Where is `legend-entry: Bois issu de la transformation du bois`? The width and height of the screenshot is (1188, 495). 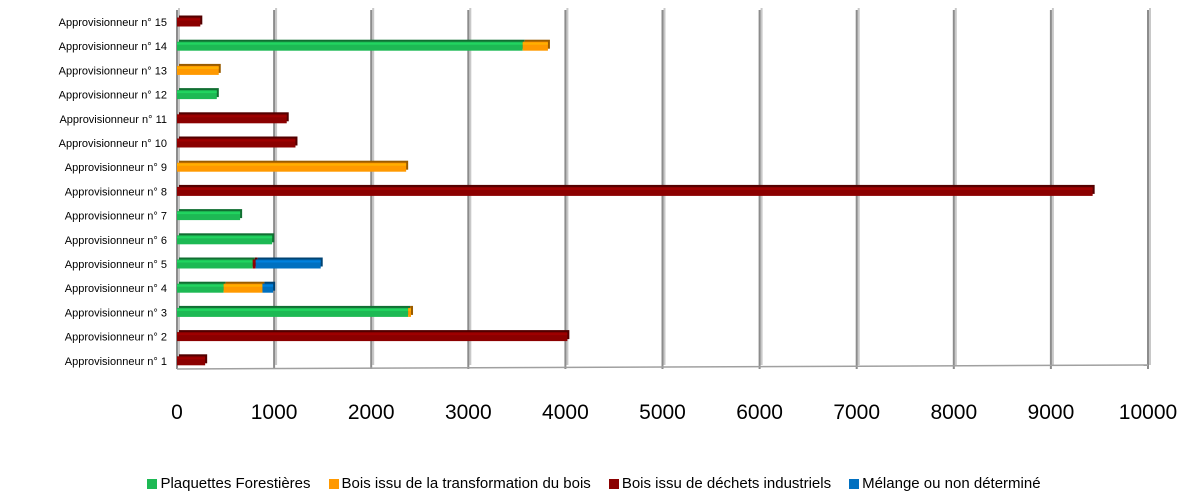 legend-entry: Bois issu de la transformation du bois is located at coordinates (459, 483).